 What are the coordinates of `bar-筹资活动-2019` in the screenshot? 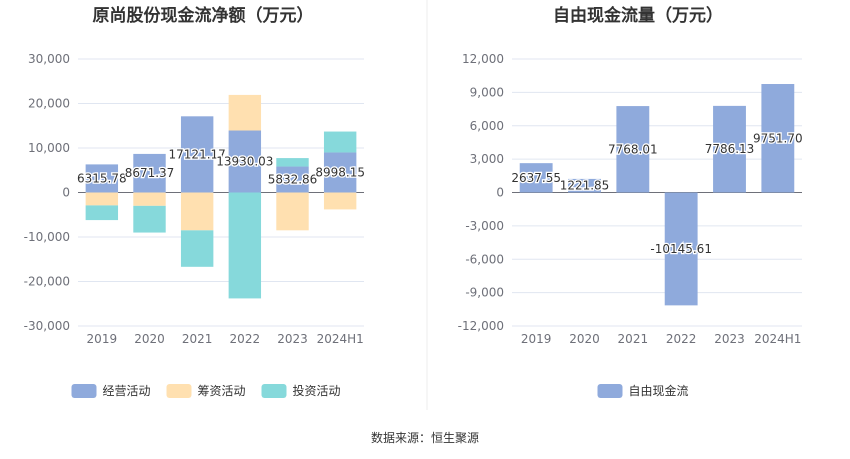 It's located at (102, 199).